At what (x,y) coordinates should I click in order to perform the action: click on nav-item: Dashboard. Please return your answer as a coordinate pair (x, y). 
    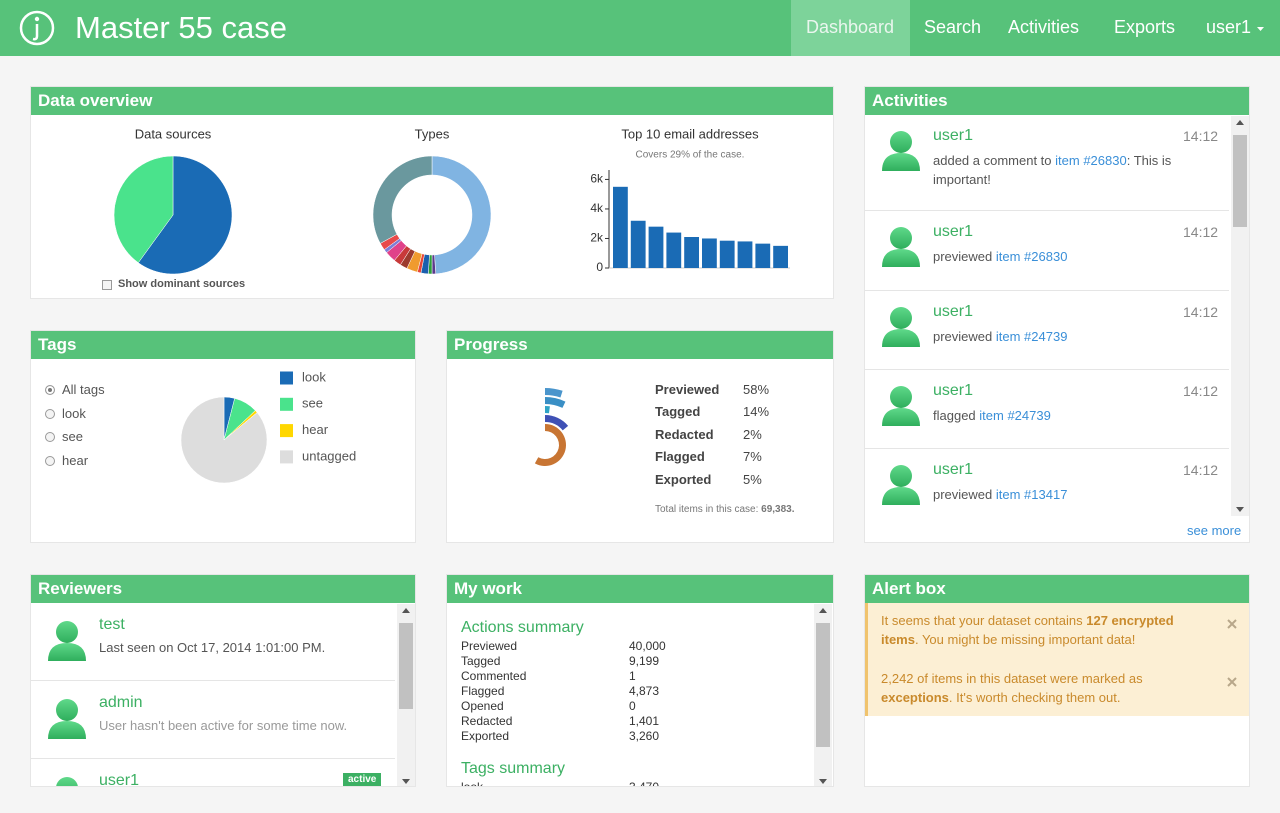
    Looking at the image, I should click on (850, 27).